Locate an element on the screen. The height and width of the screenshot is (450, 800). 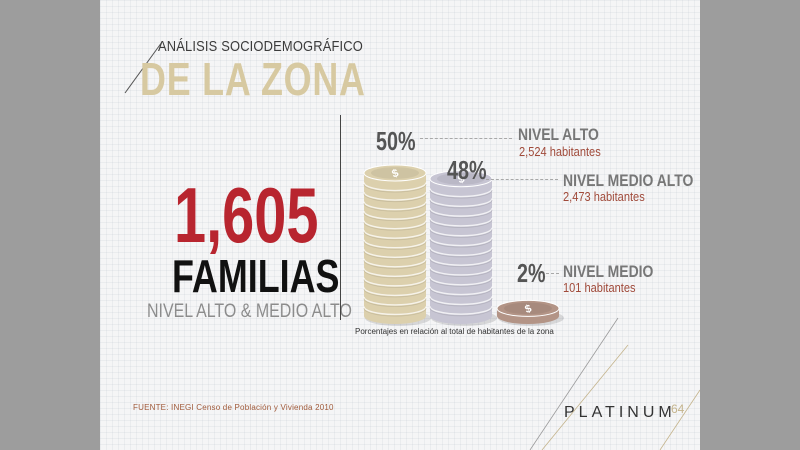
data-label-alto: 50% is located at coordinates (396, 141).